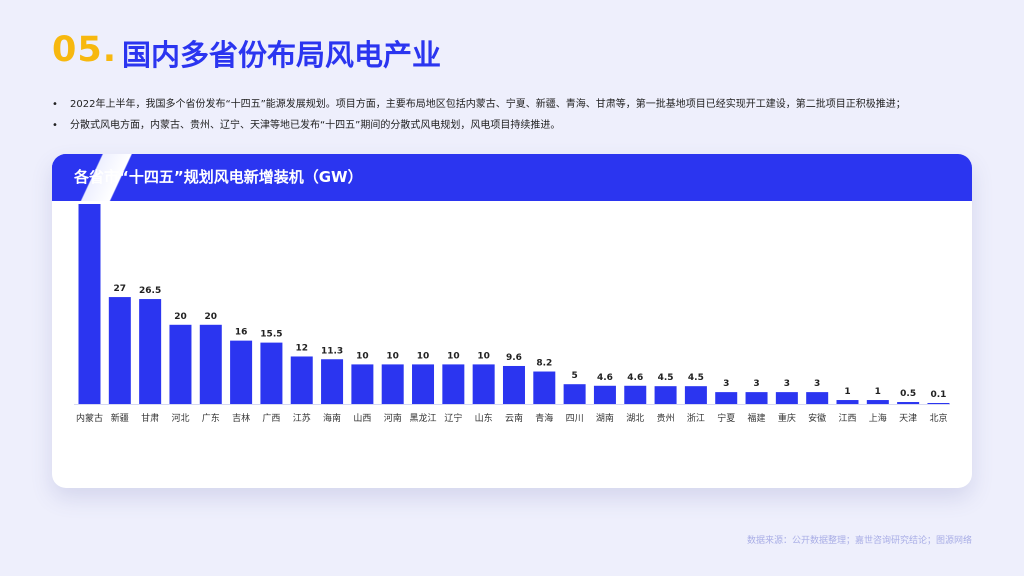 This screenshot has width=1024, height=576. I want to click on category-label: 新疆, so click(120, 418).